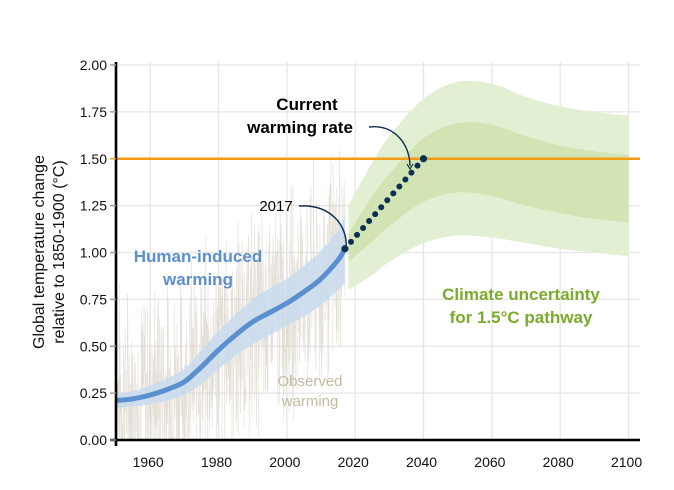 The height and width of the screenshot is (490, 674). What do you see at coordinates (521, 306) in the screenshot?
I see `annotation-climate-uncertainty: Climate uncertainty for 1.5°C pathway` at bounding box center [521, 306].